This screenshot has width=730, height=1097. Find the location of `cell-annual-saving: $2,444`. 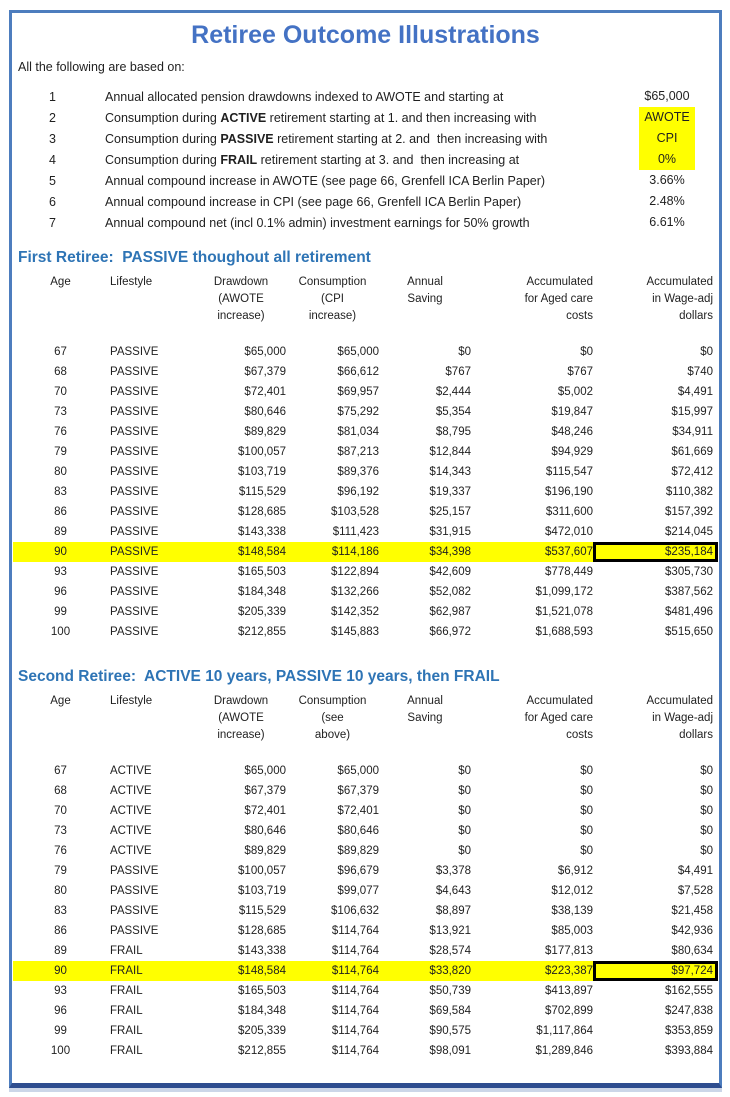

cell-annual-saving: $2,444 is located at coordinates (453, 392).